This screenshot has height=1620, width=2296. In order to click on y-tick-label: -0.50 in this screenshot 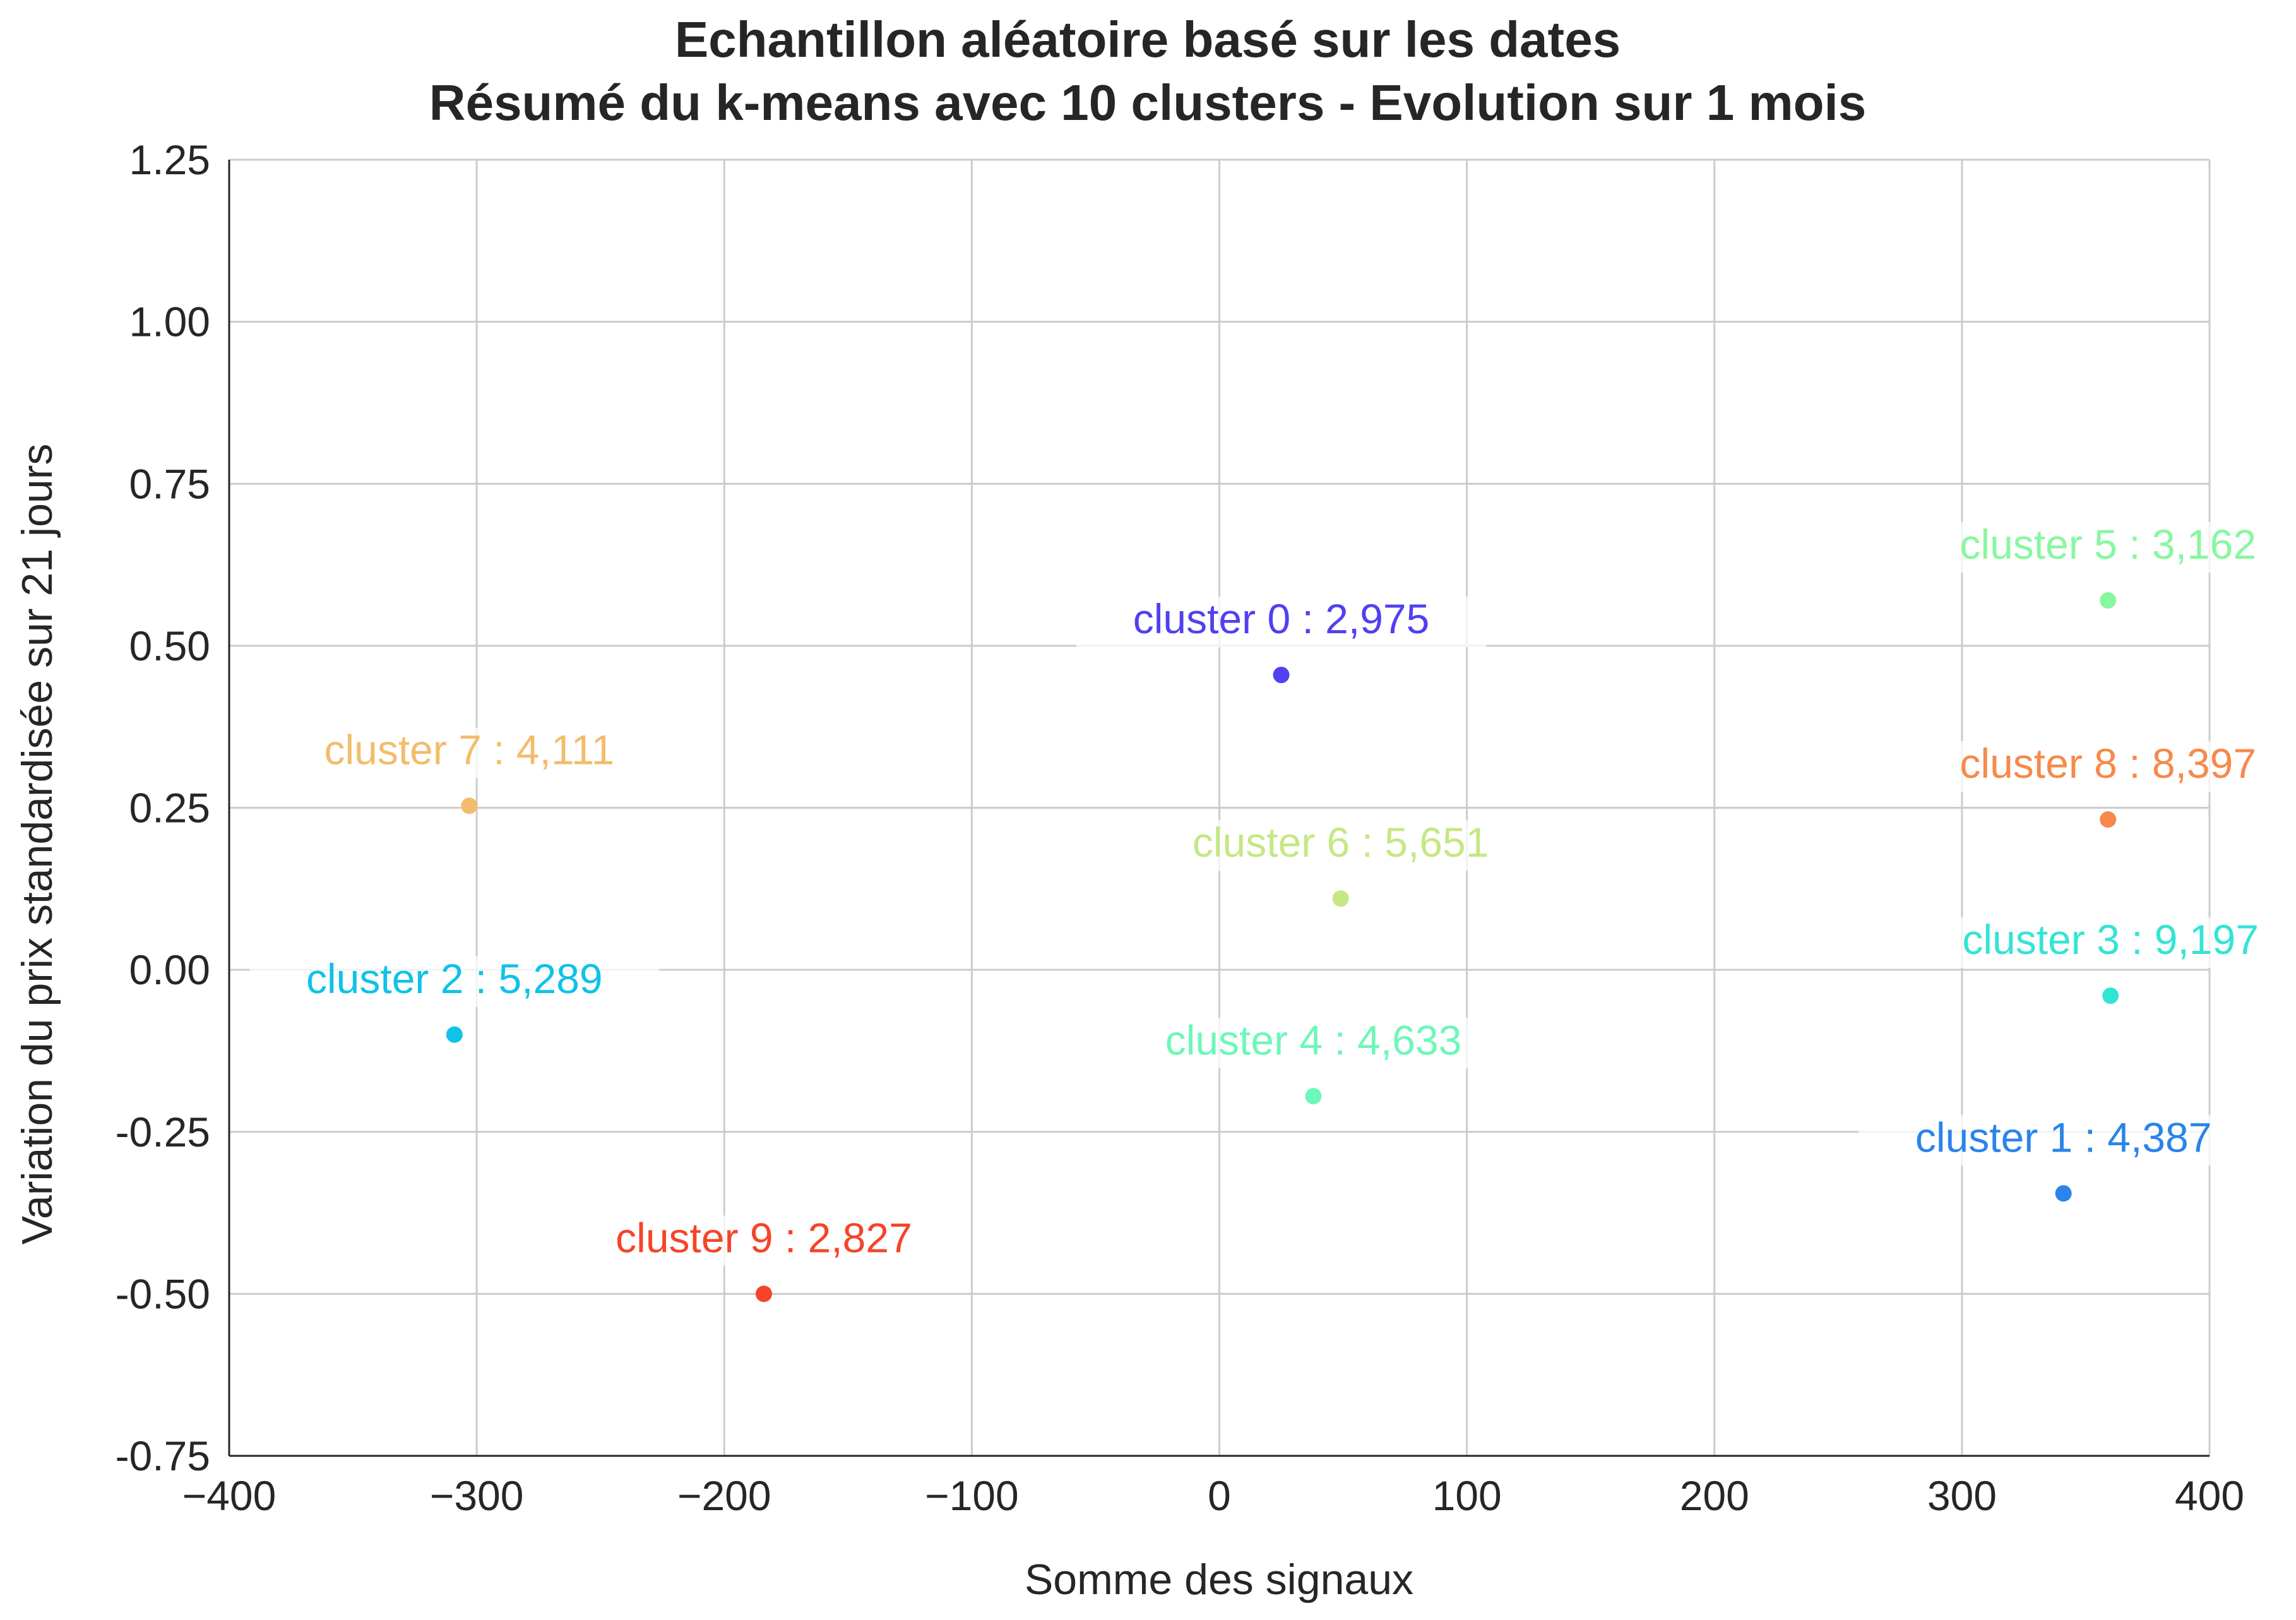, I will do `click(163, 1293)`.